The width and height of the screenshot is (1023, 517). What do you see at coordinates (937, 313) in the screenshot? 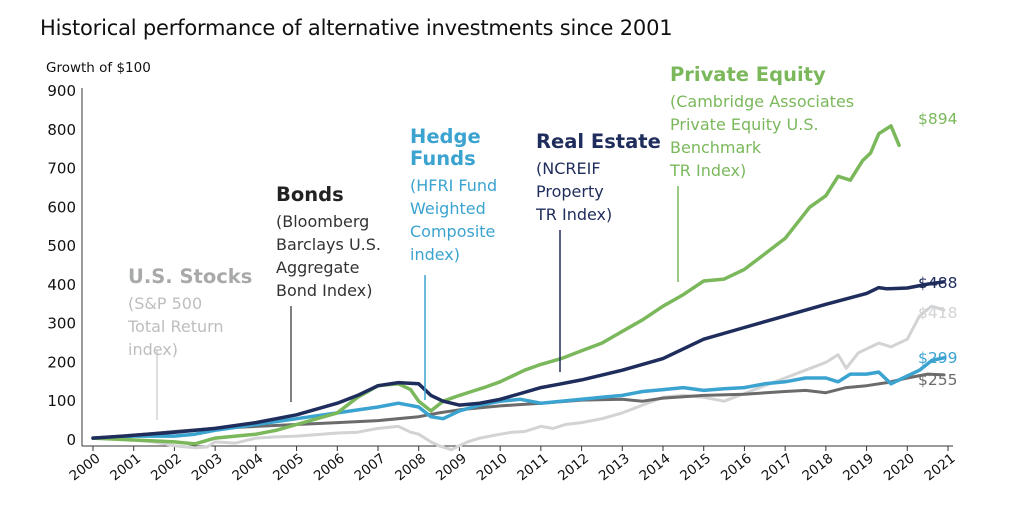
I see `end-value-label: $418` at bounding box center [937, 313].